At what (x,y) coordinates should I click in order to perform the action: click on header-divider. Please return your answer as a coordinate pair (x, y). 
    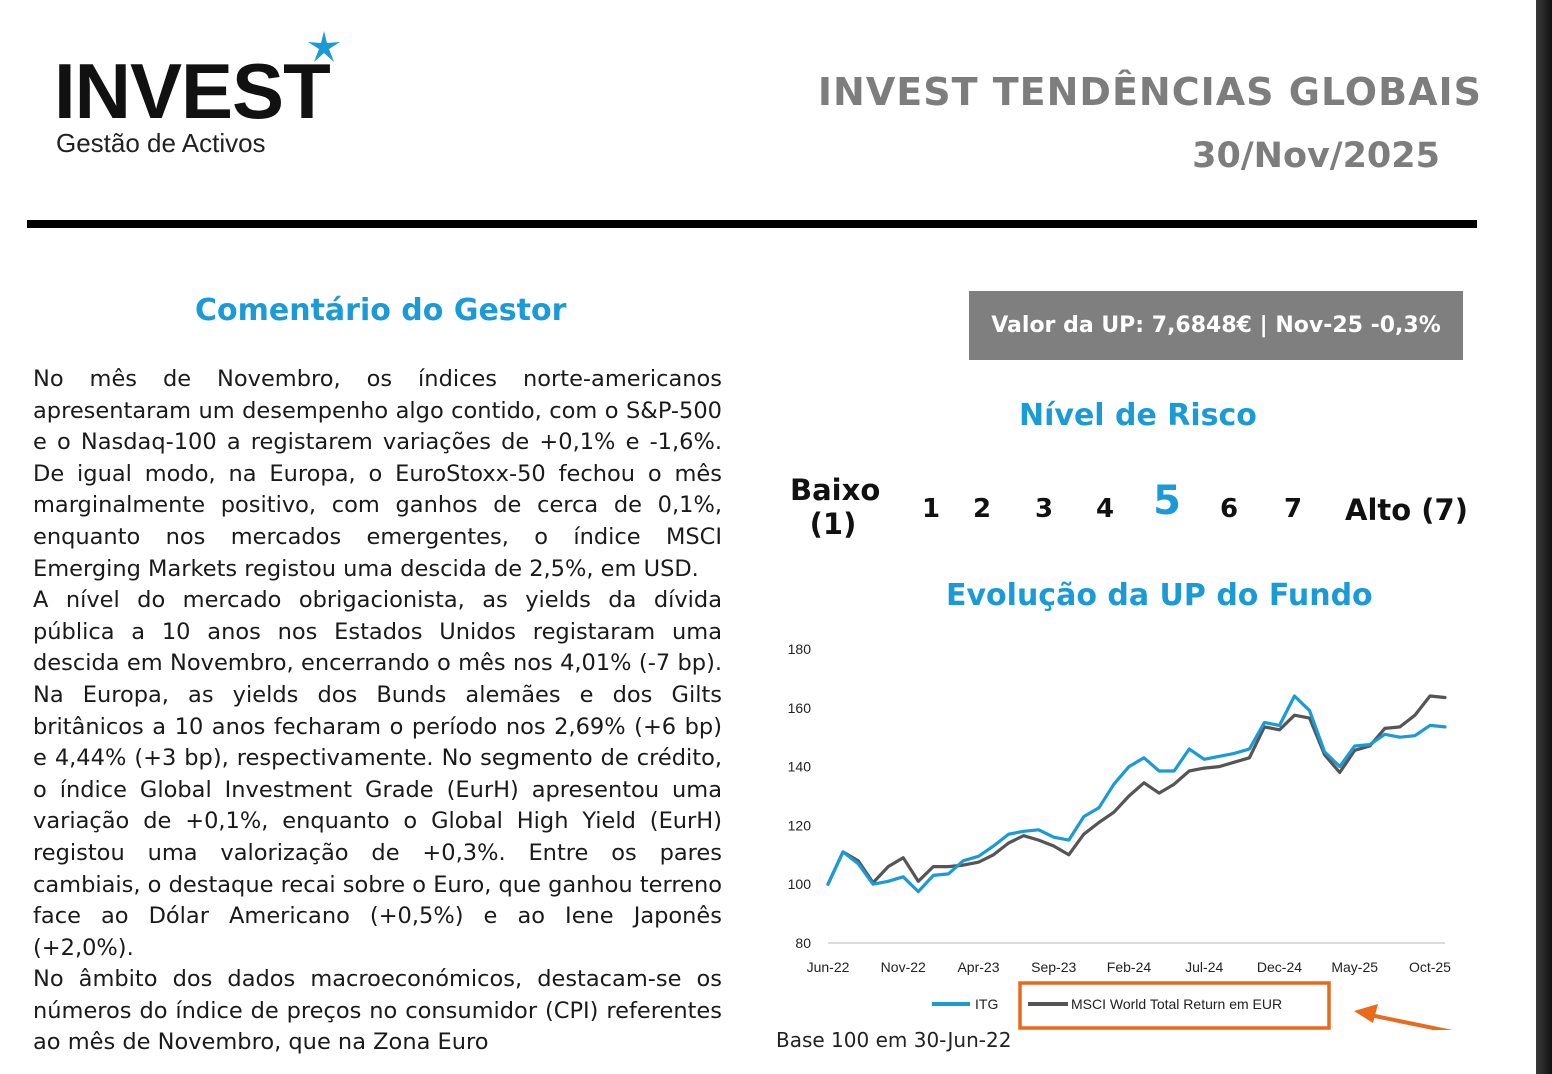
    Looking at the image, I should click on (752, 224).